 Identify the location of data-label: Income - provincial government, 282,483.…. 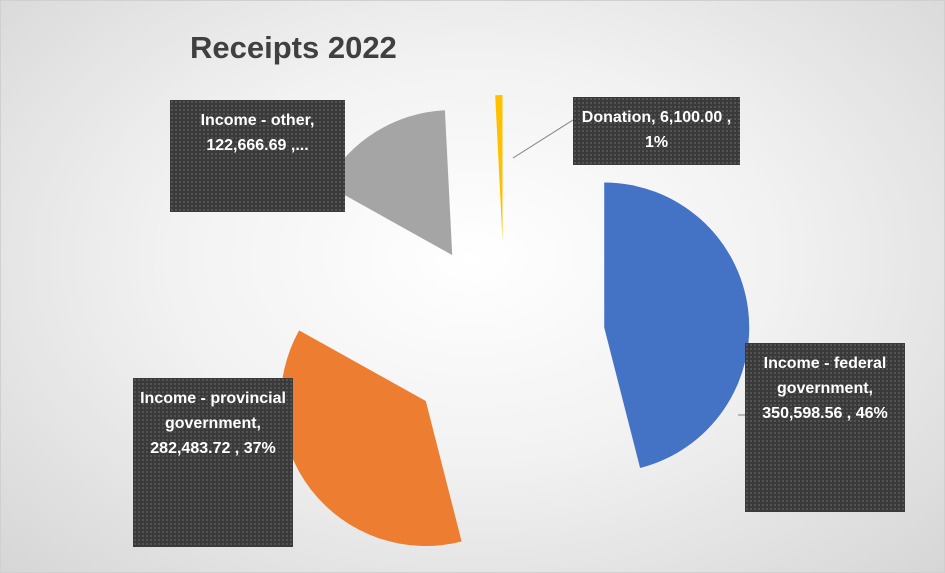
(213, 462).